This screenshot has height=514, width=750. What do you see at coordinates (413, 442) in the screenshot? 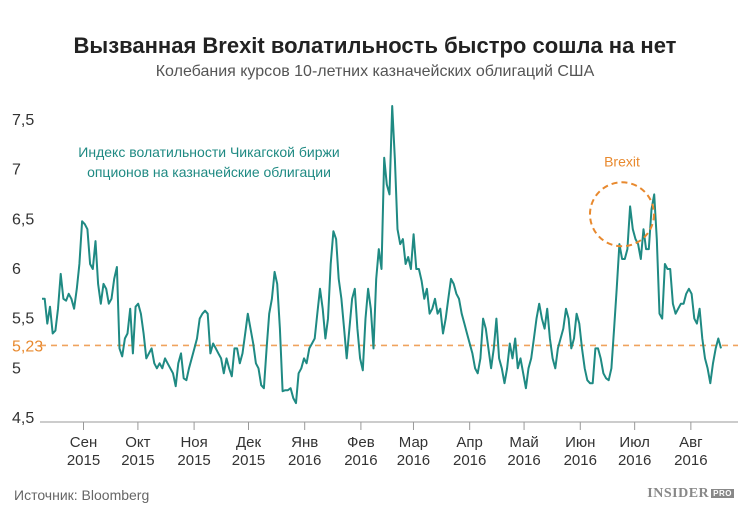
I see `x-tick-month: Мар` at bounding box center [413, 442].